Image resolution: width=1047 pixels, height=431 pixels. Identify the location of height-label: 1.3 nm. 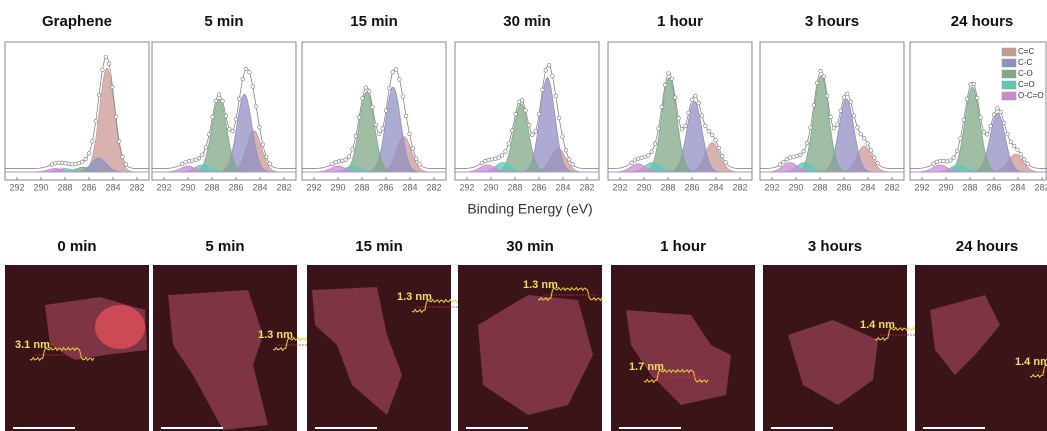
(540, 285).